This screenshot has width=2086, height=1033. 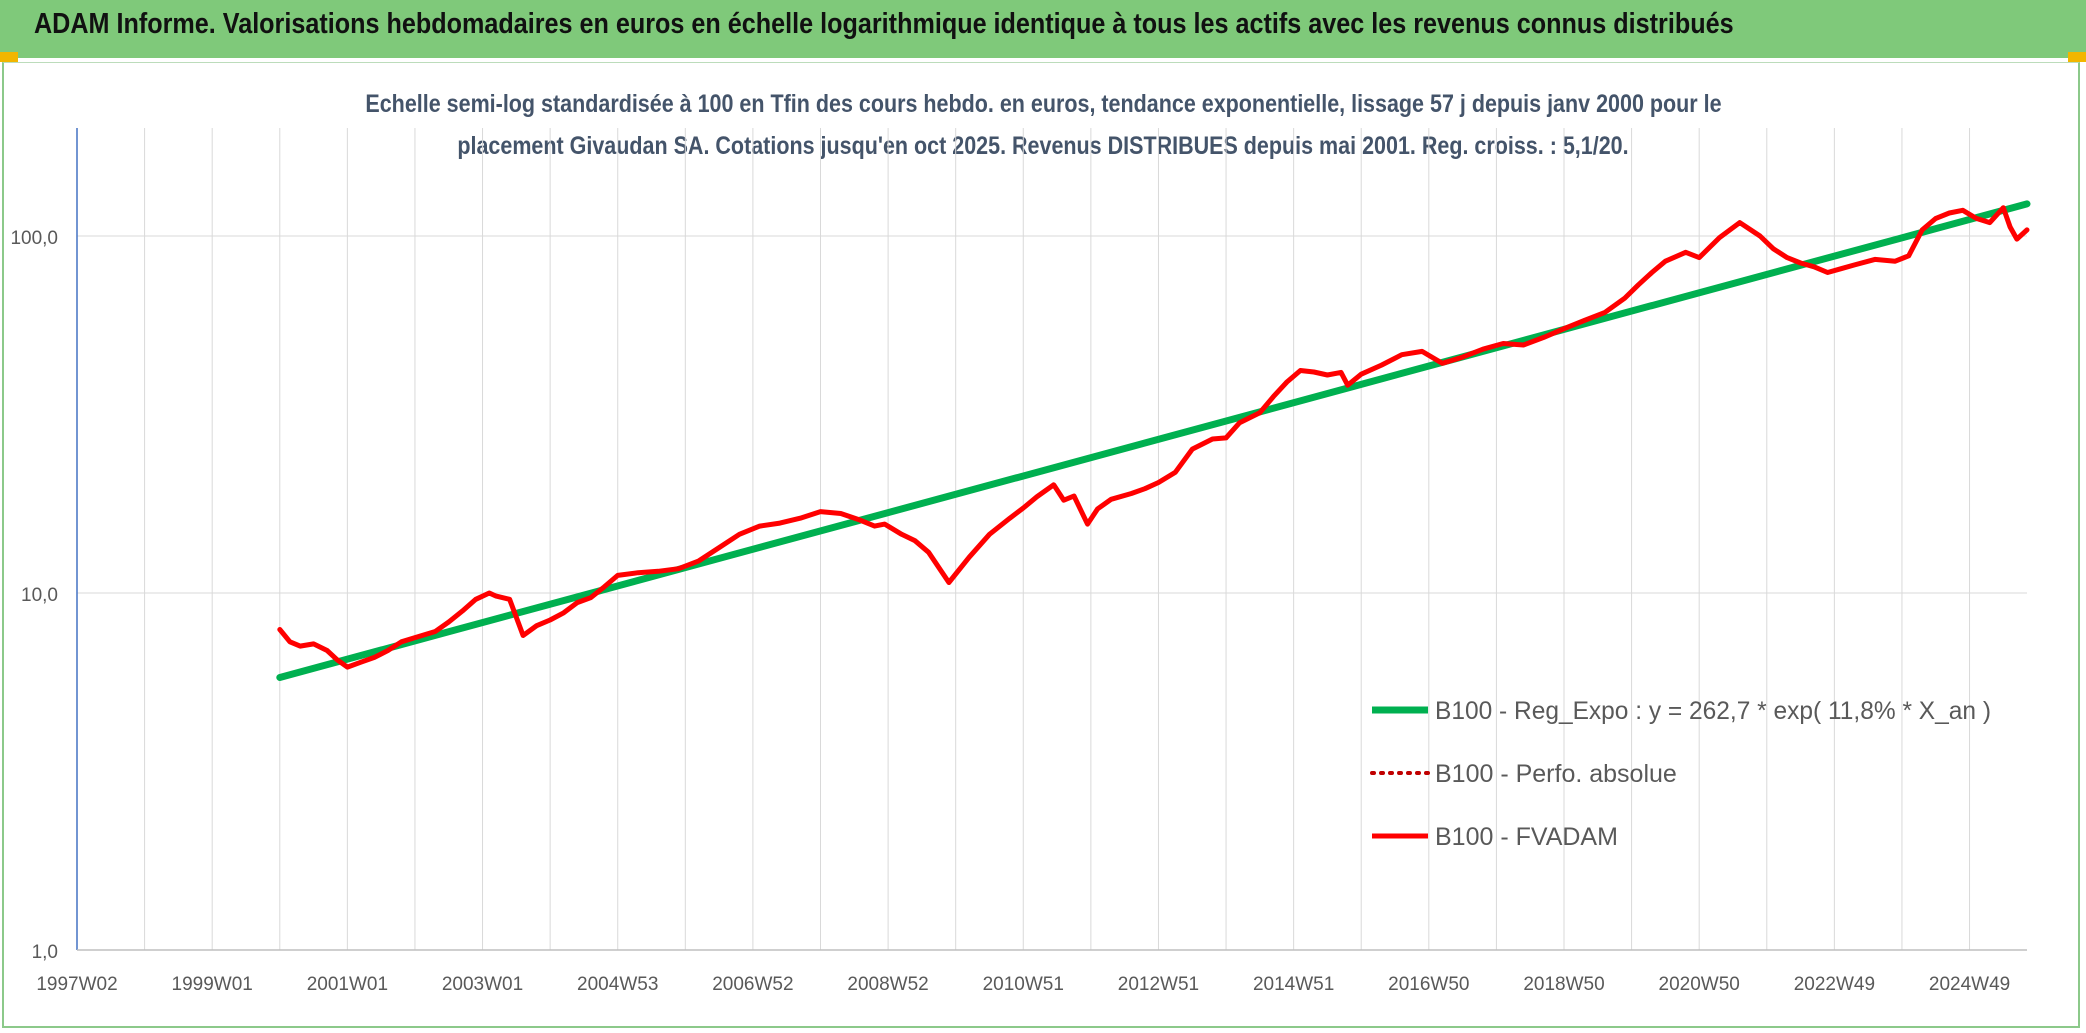 I want to click on x-tick-label: 2006W52, so click(x=752, y=984).